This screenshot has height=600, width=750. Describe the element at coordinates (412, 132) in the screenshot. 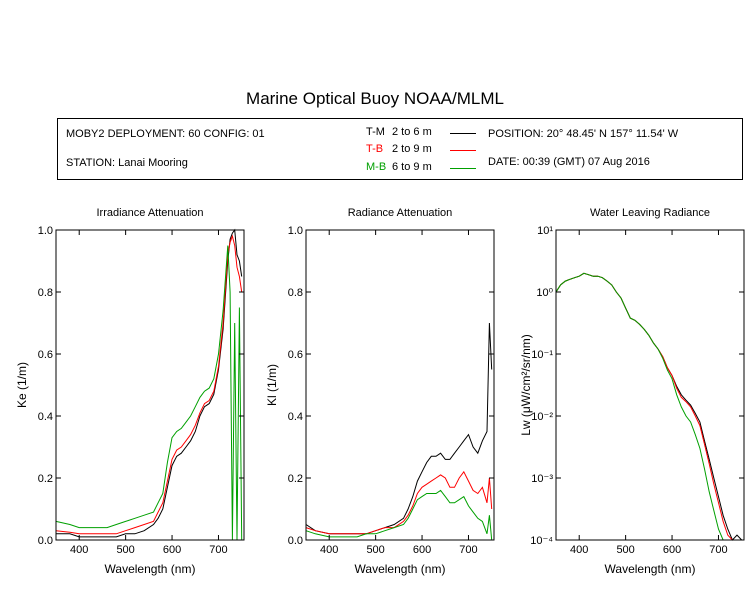

I see `legend-range-tm: 2 to 6 m` at that location.